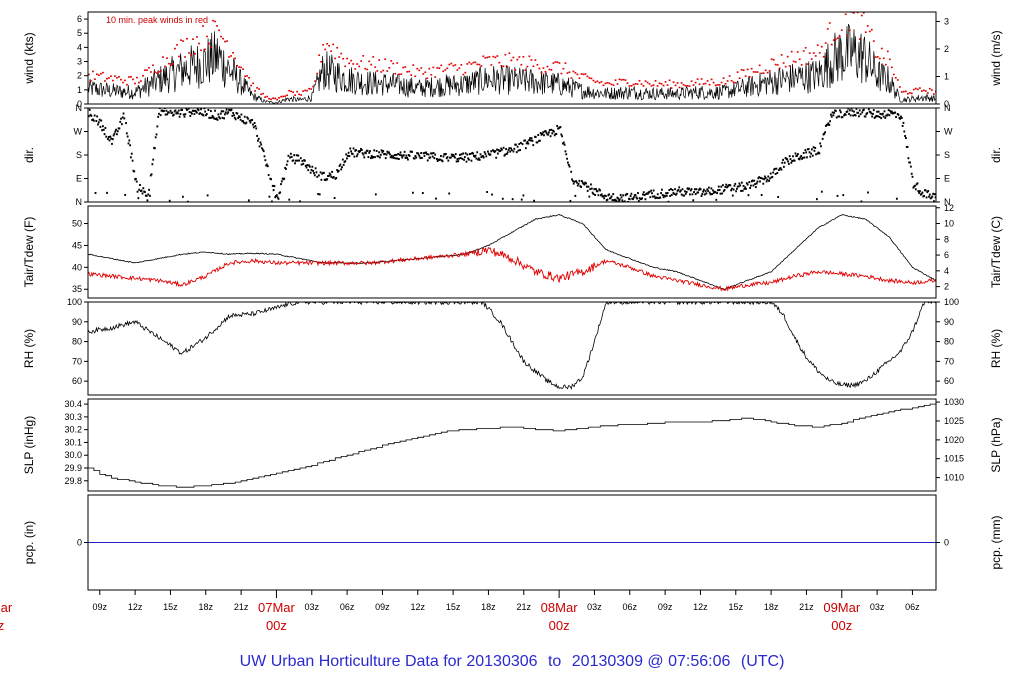 This screenshot has width=1024, height=700. Describe the element at coordinates (949, 224) in the screenshot. I see `right-tick-label: 10` at that location.